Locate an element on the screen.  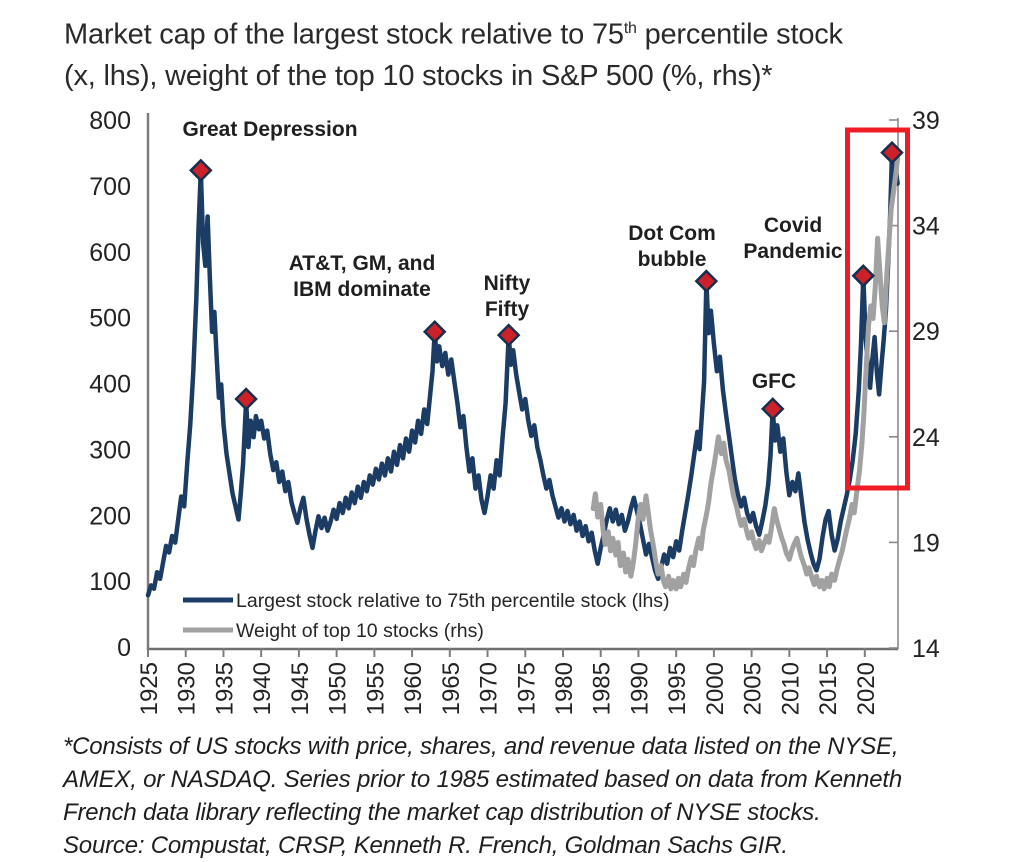
left-axis-tick-label: 400 is located at coordinates (110, 385).